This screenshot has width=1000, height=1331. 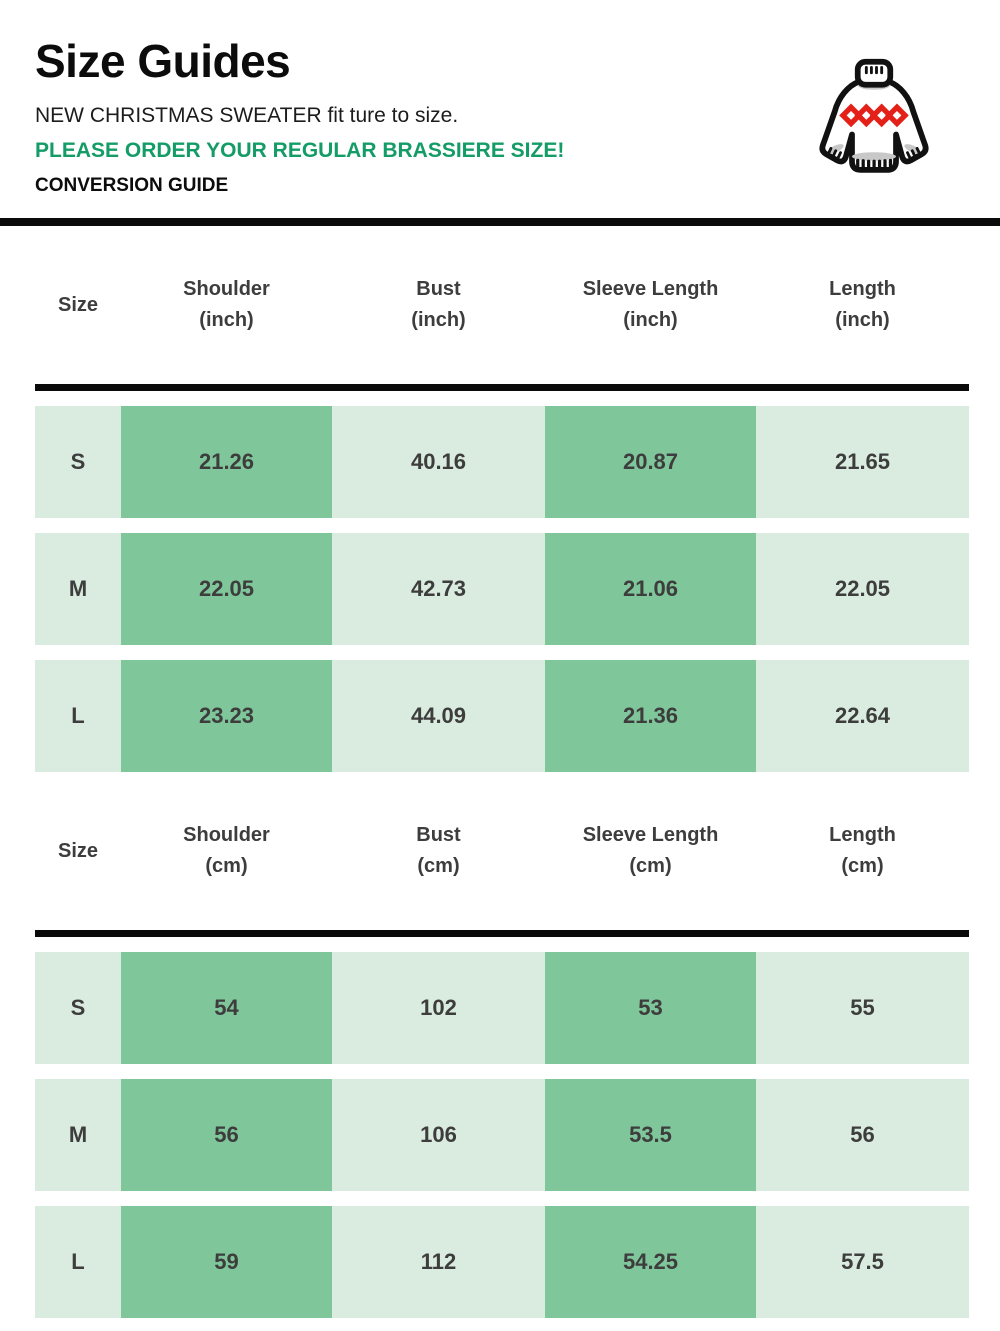 I want to click on length-cell: 55, so click(x=862, y=1008).